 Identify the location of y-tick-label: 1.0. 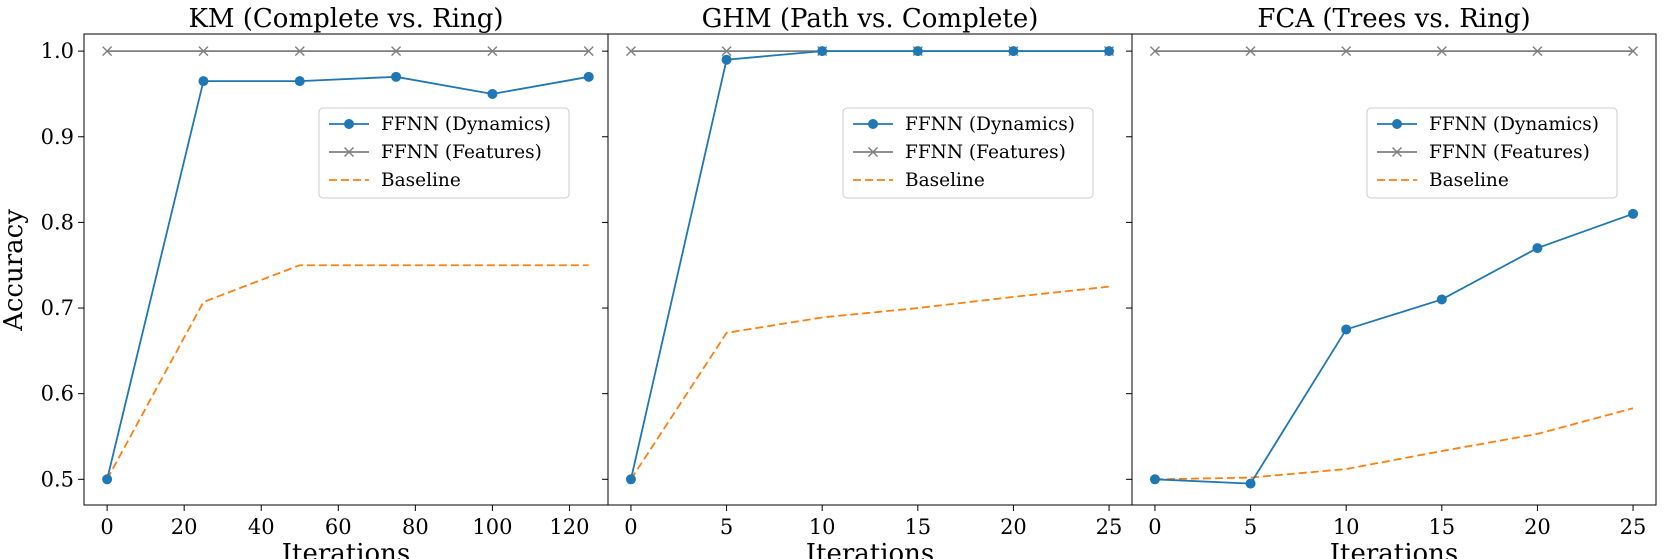
(57, 51).